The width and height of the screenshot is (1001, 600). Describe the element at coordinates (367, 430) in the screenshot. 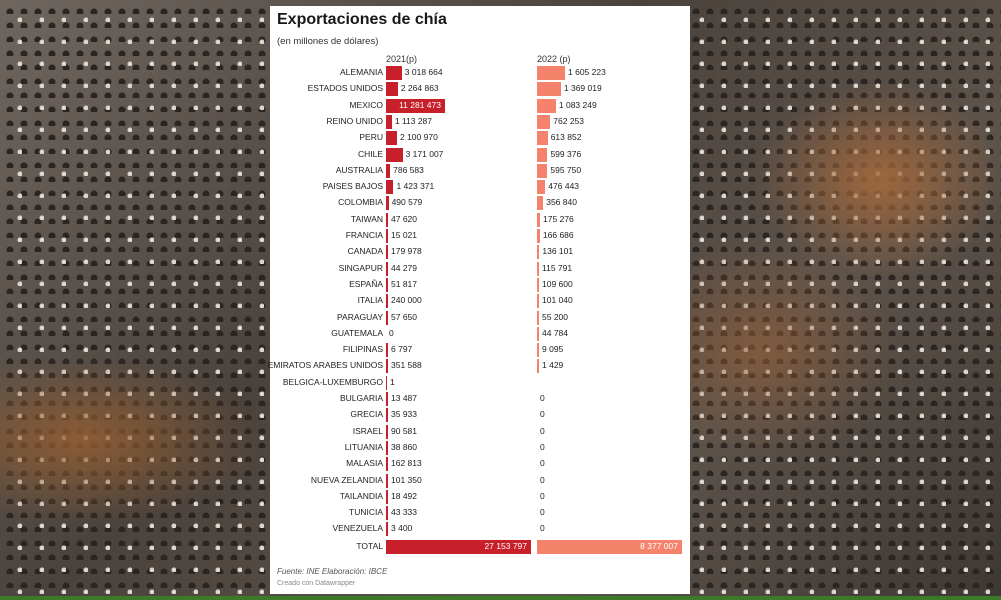

I see `country-label: ISRAEL` at that location.